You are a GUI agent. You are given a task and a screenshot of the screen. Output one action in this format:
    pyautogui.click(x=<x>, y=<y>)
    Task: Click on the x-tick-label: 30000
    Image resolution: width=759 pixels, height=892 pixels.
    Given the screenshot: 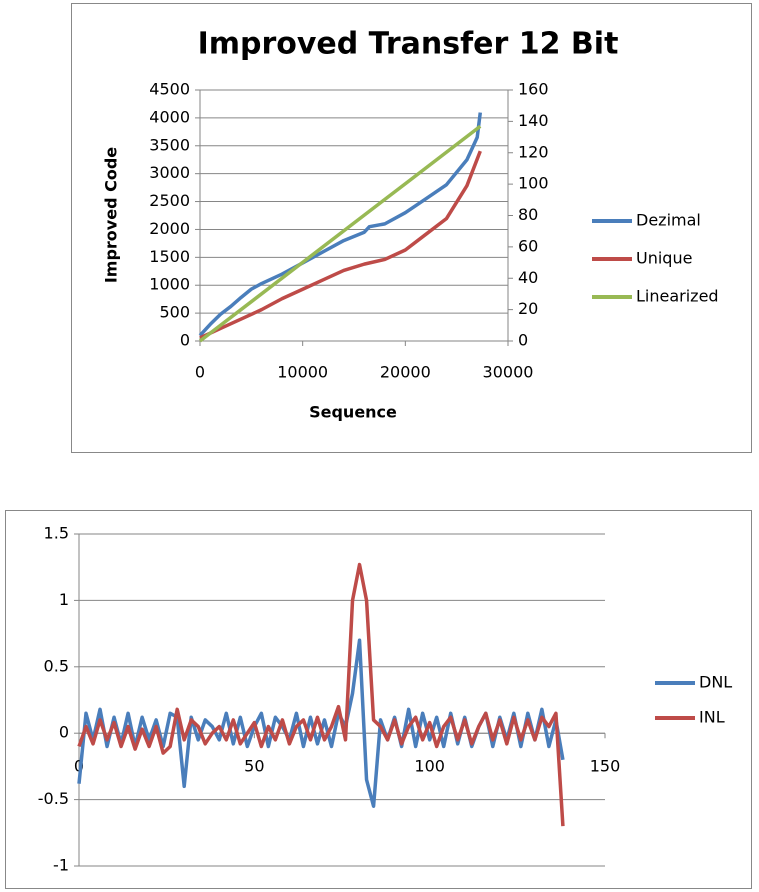 What is the action you would take?
    pyautogui.click(x=508, y=372)
    